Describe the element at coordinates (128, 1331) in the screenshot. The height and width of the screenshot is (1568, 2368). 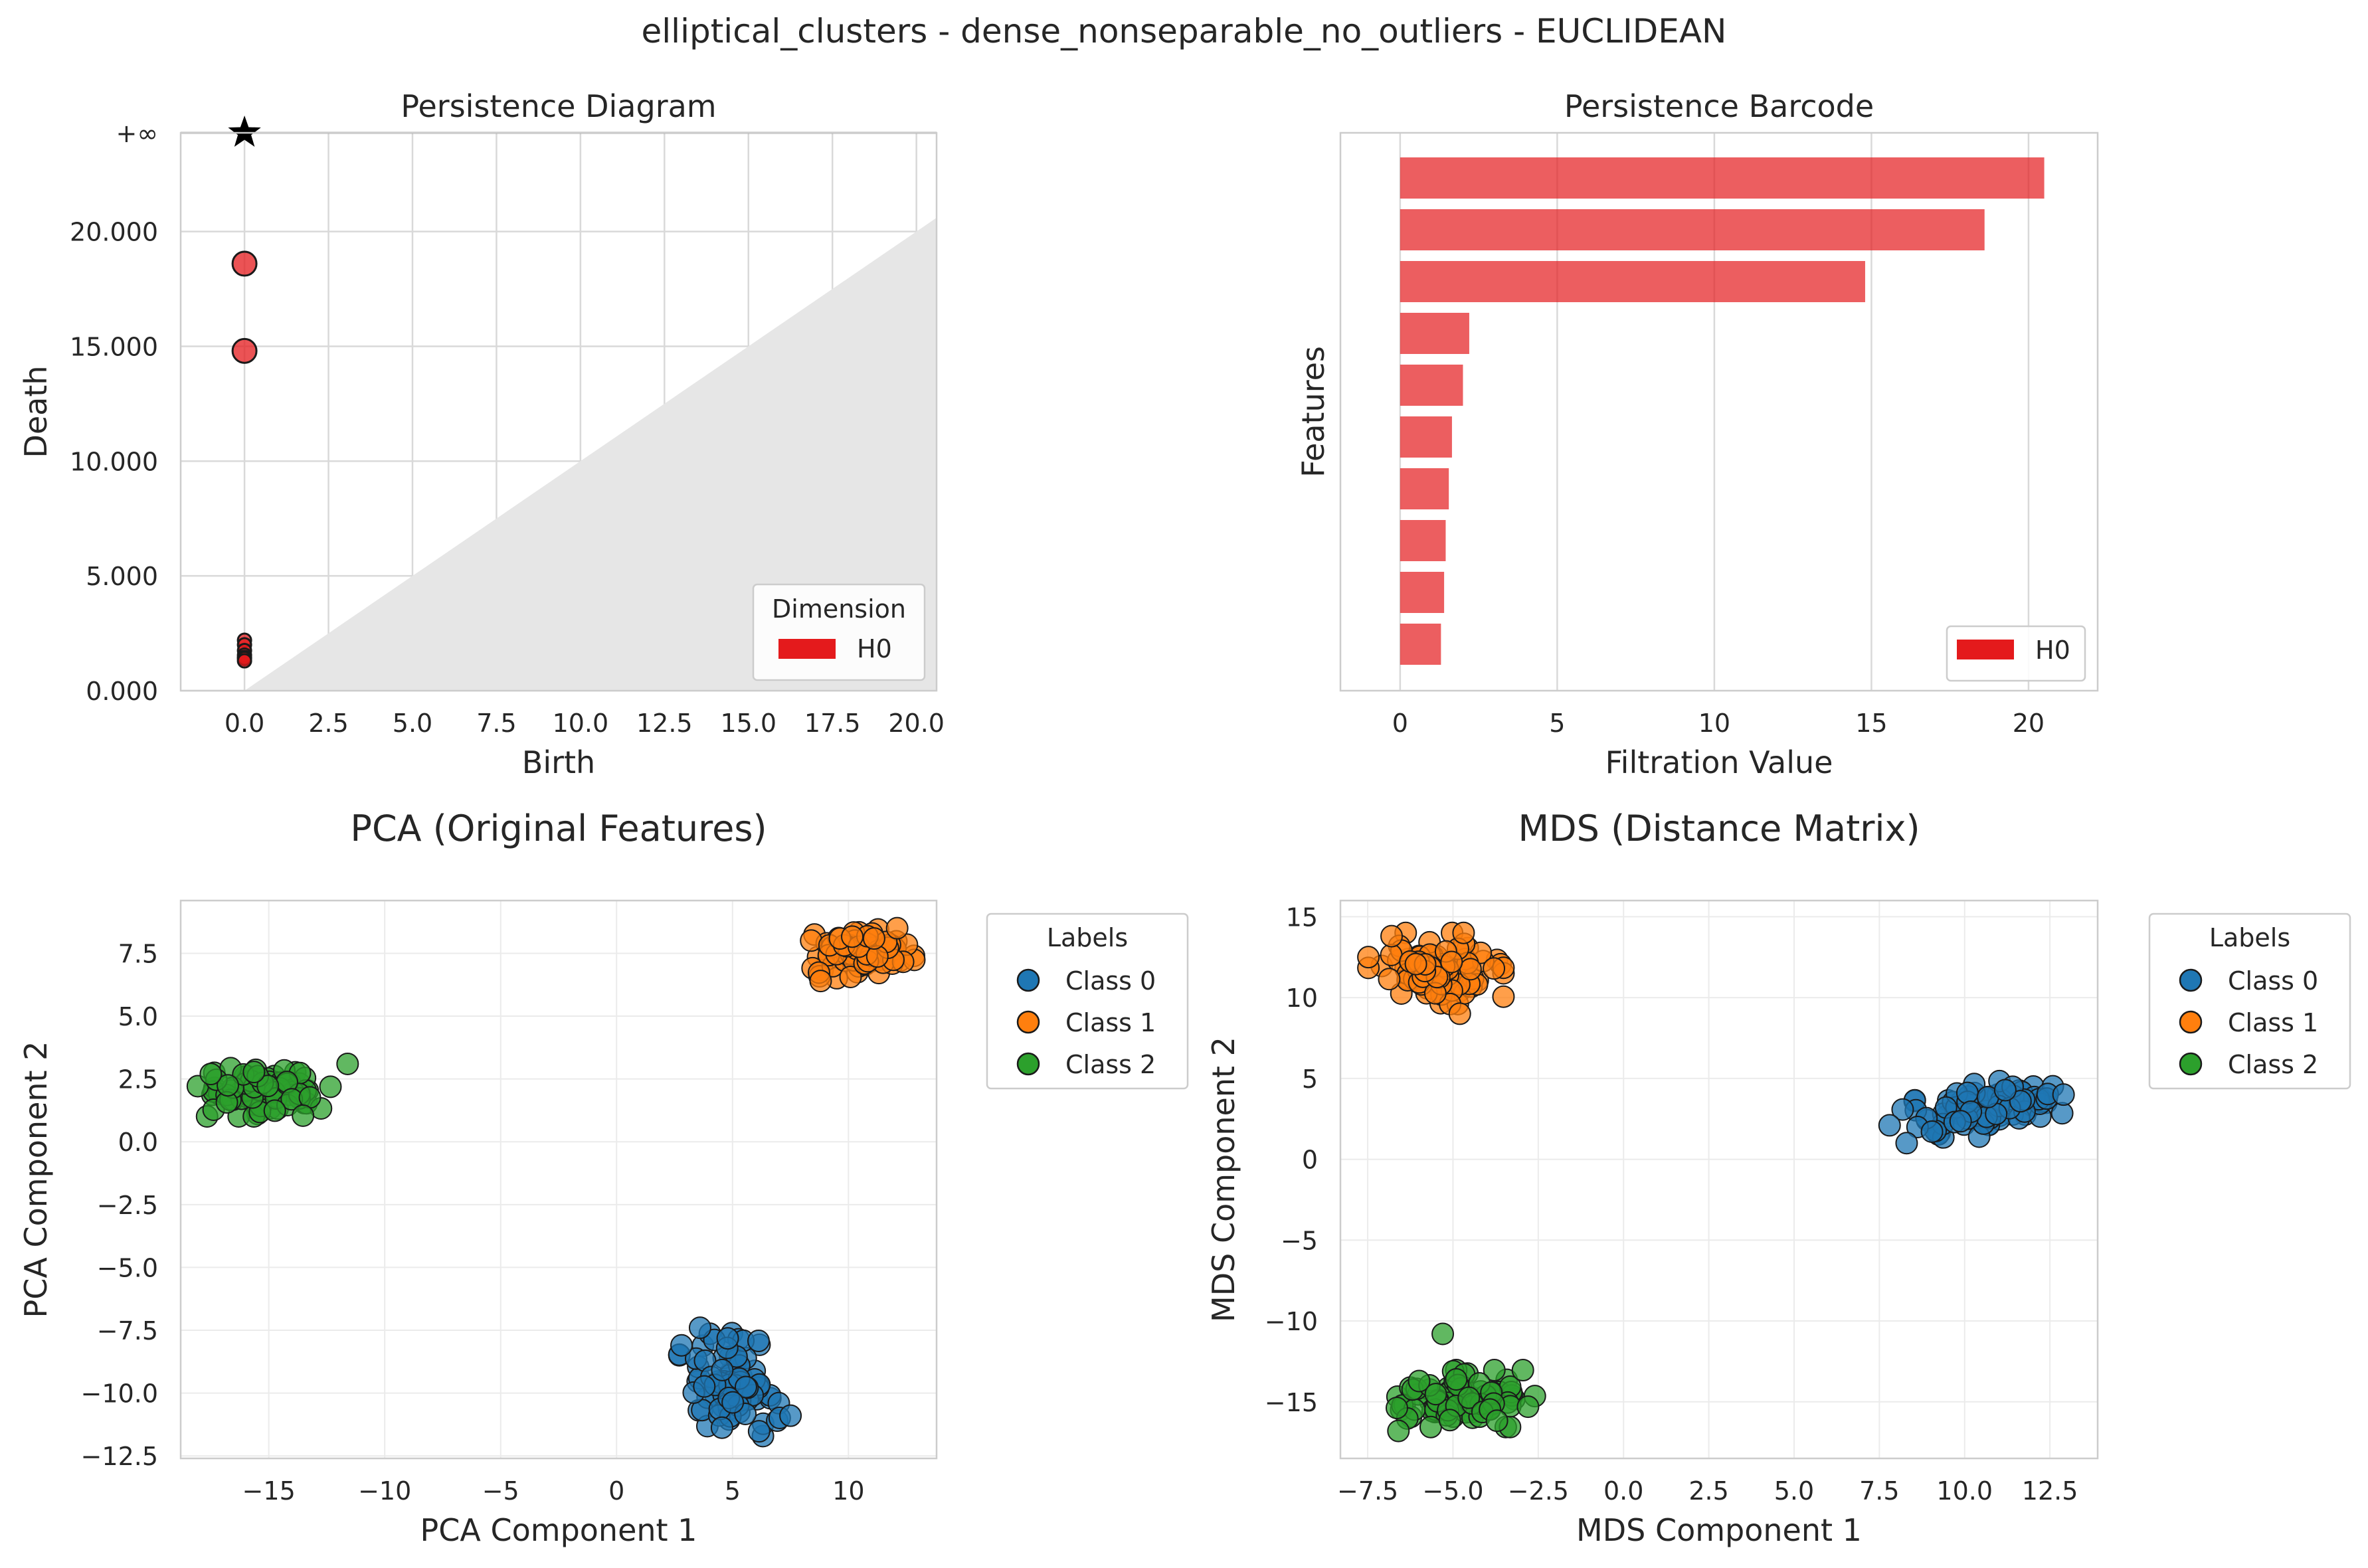
I see `y-tick-label: −7.5` at that location.